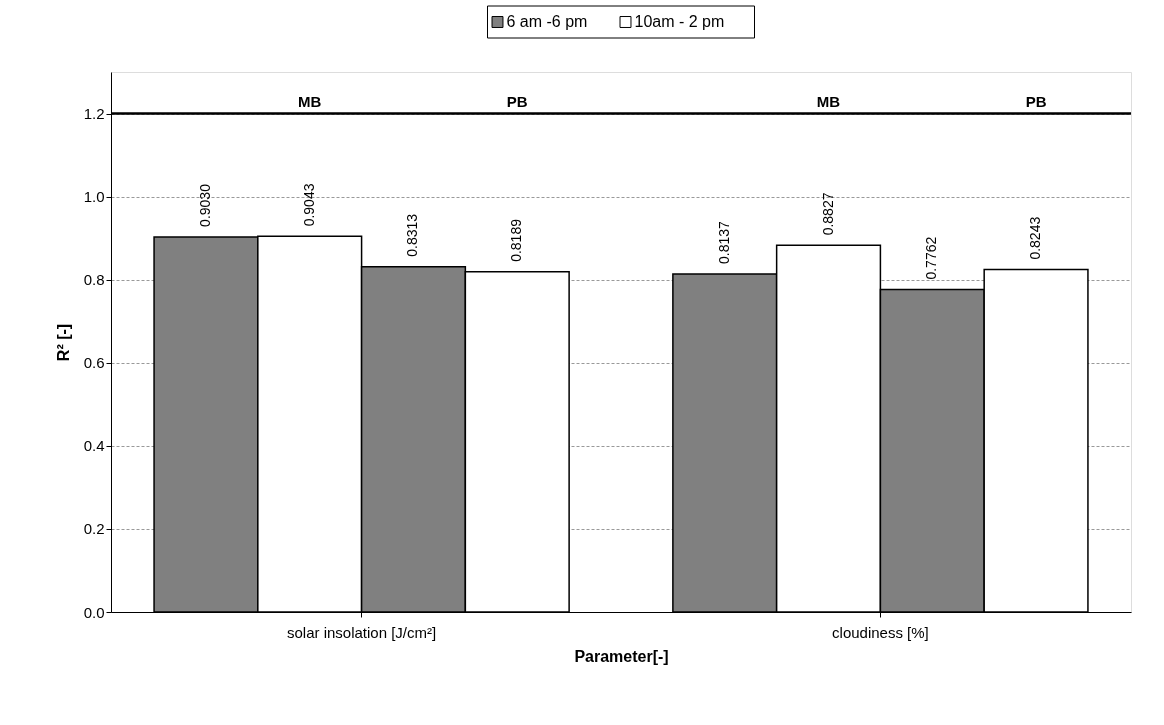 The width and height of the screenshot is (1164, 725). What do you see at coordinates (308, 205) in the screenshot?
I see `data-label: 0.9043` at bounding box center [308, 205].